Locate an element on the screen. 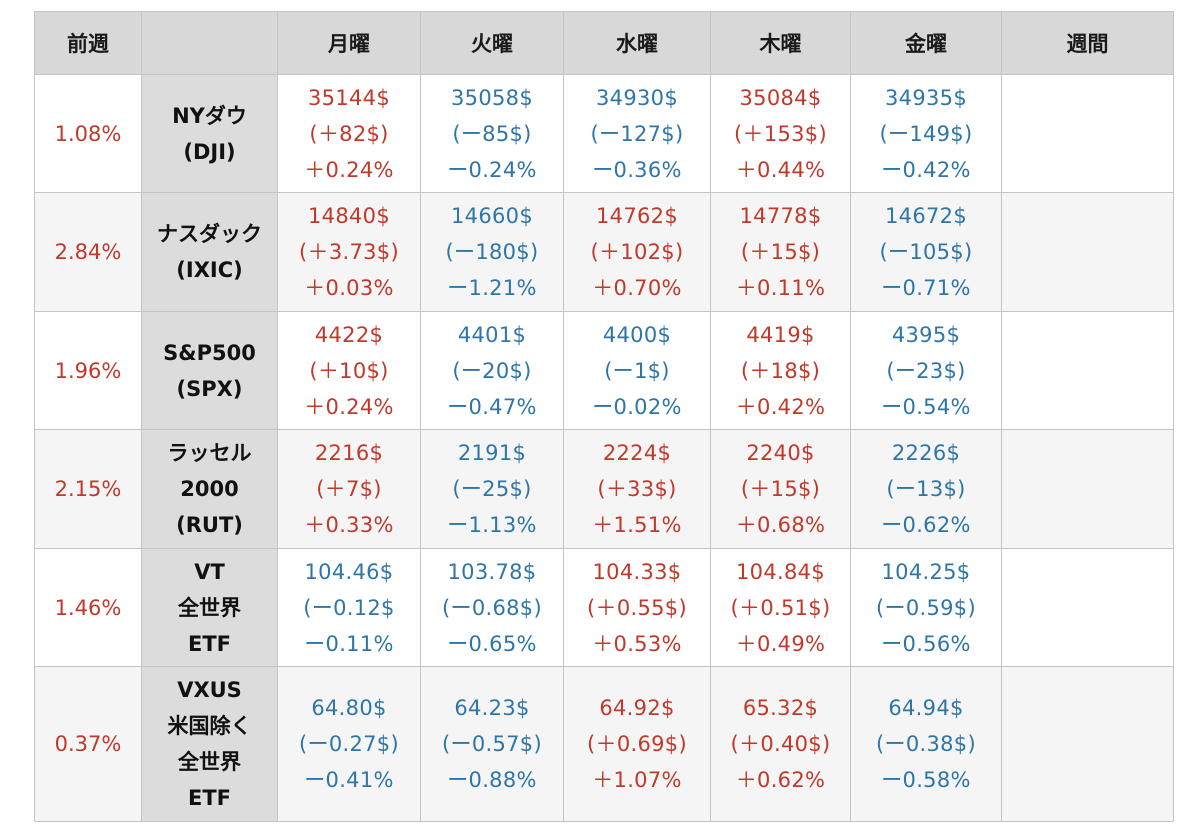 This screenshot has width=1200, height=832. index-name-line: (RUT) is located at coordinates (209, 525).